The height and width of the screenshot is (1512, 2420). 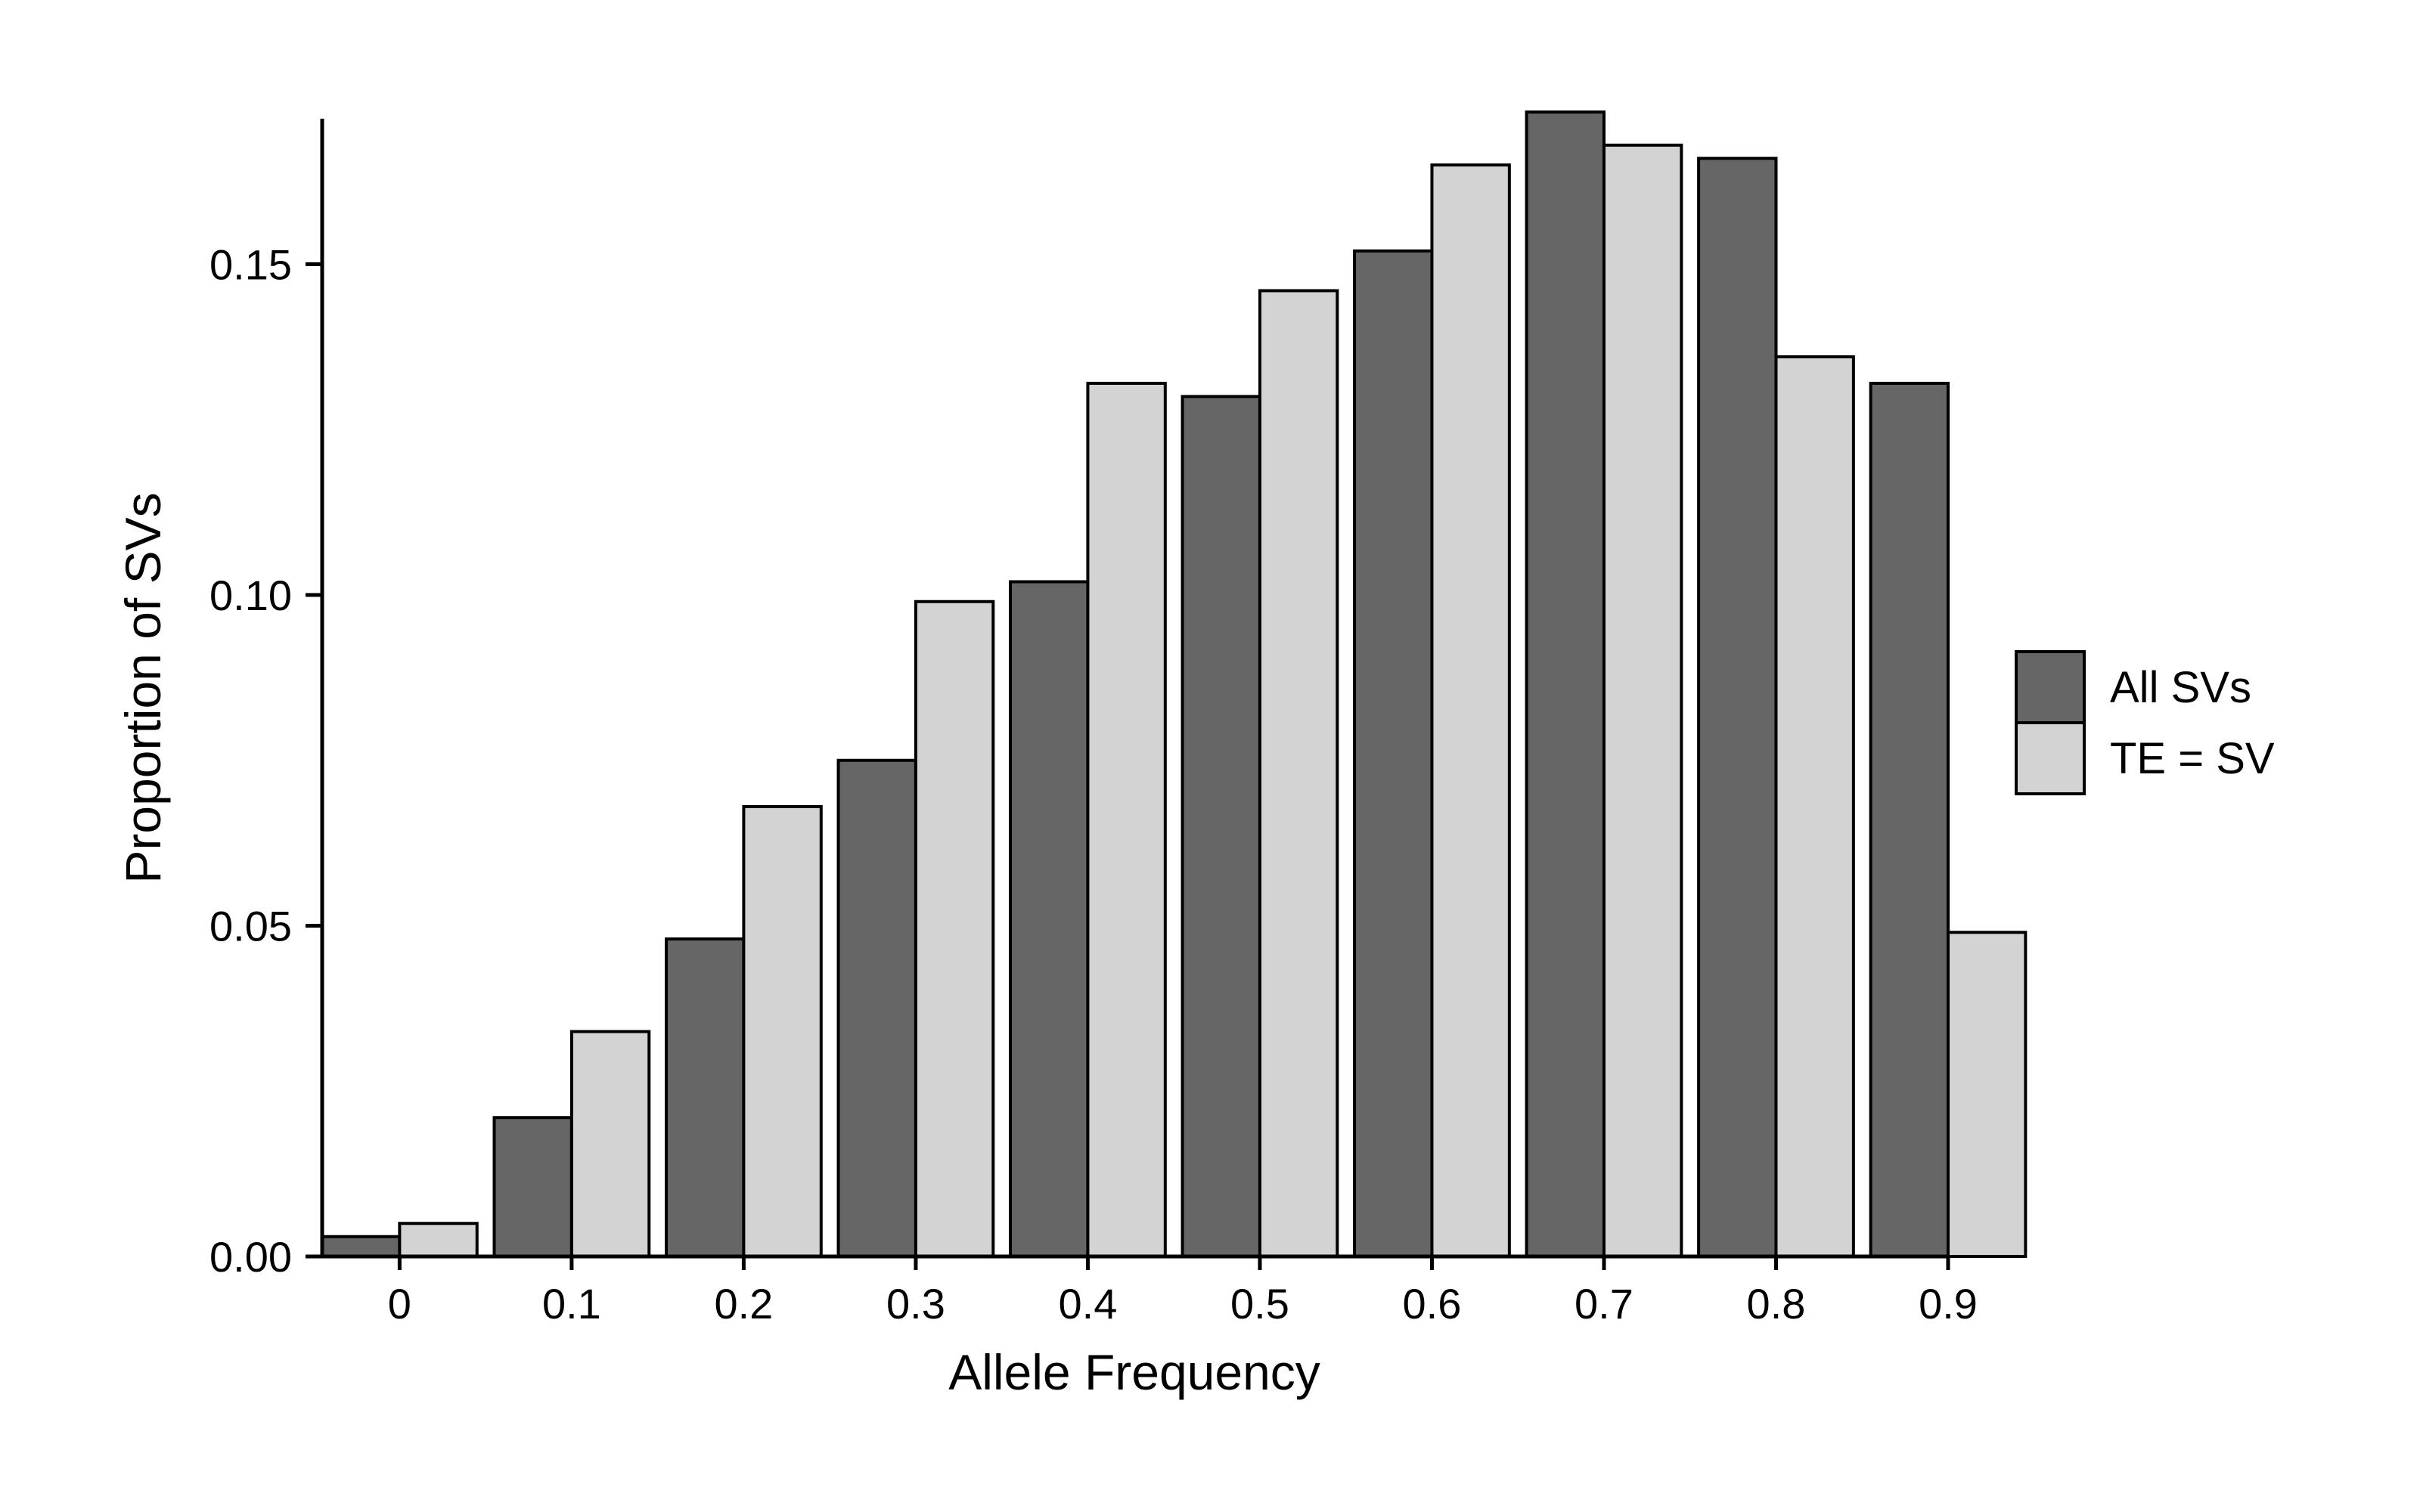 What do you see at coordinates (2192, 759) in the screenshot?
I see `legend-label-te-sv: TE = SV` at bounding box center [2192, 759].